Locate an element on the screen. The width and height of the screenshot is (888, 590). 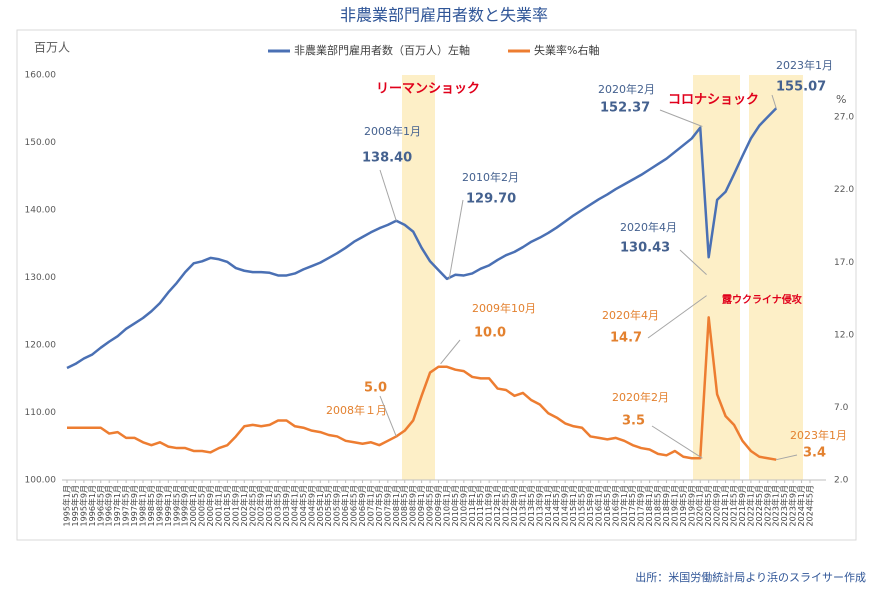
callout-value: 129.70 is located at coordinates (491, 199).